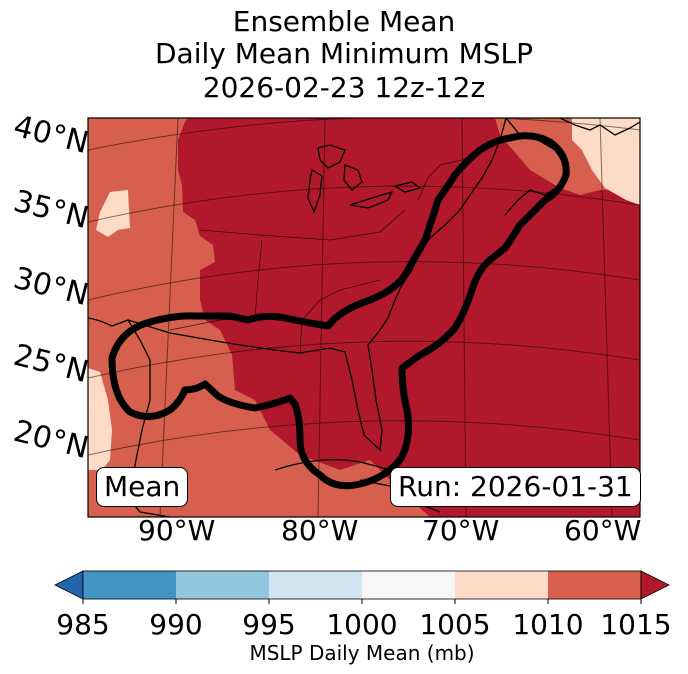 This screenshot has height=674, width=688. Describe the element at coordinates (113, 213) in the screenshot. I see `field-1005-left` at that location.